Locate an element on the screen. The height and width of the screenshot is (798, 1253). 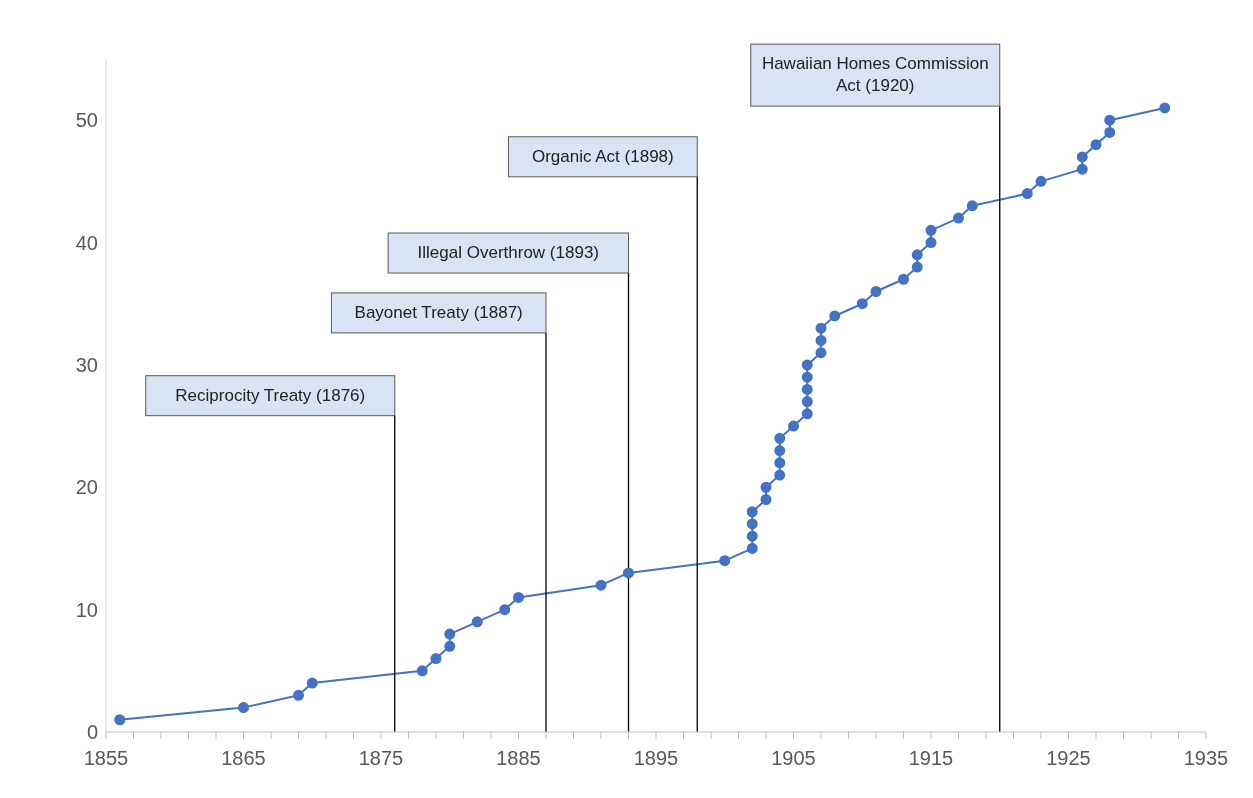
label-box: Organic Act (1898) is located at coordinates (602, 157).